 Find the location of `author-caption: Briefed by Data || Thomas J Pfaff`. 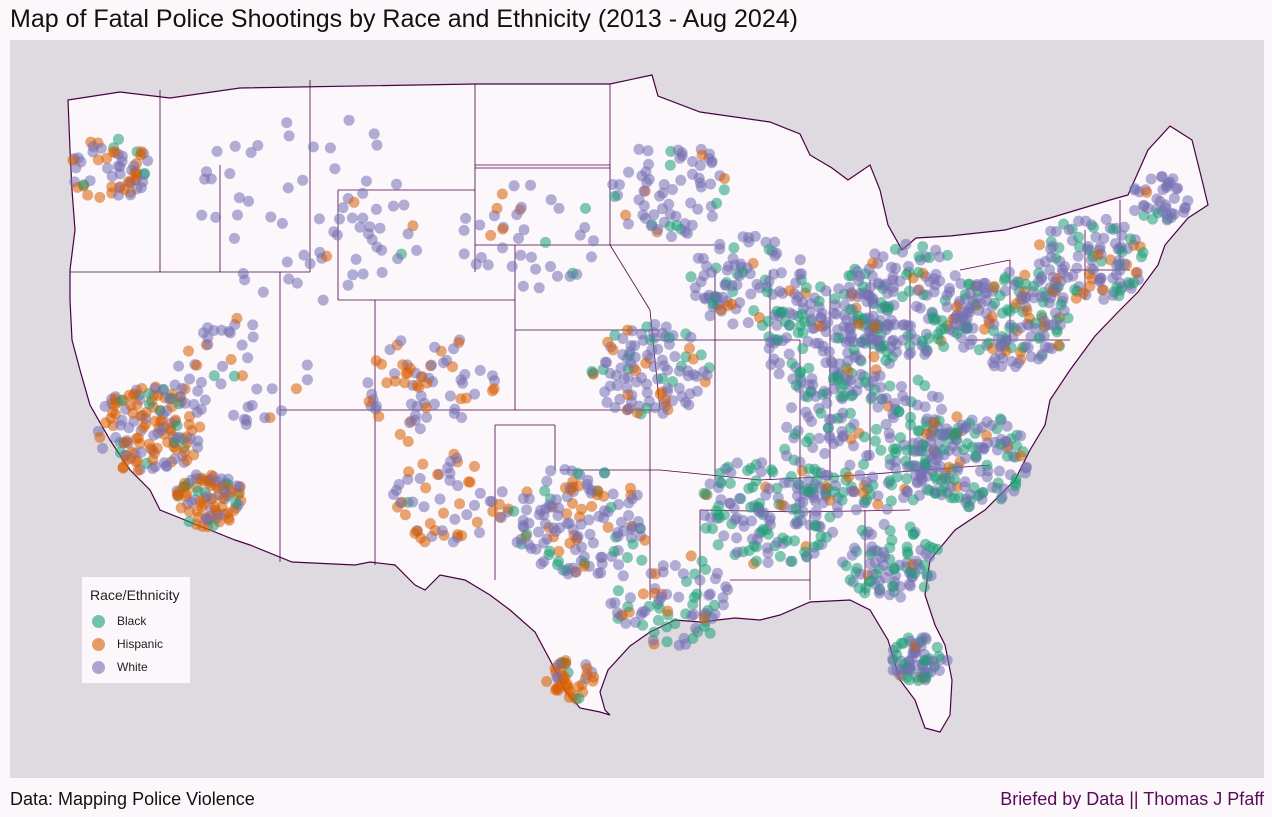

author-caption: Briefed by Data || Thomas J Pfaff is located at coordinates (1132, 799).